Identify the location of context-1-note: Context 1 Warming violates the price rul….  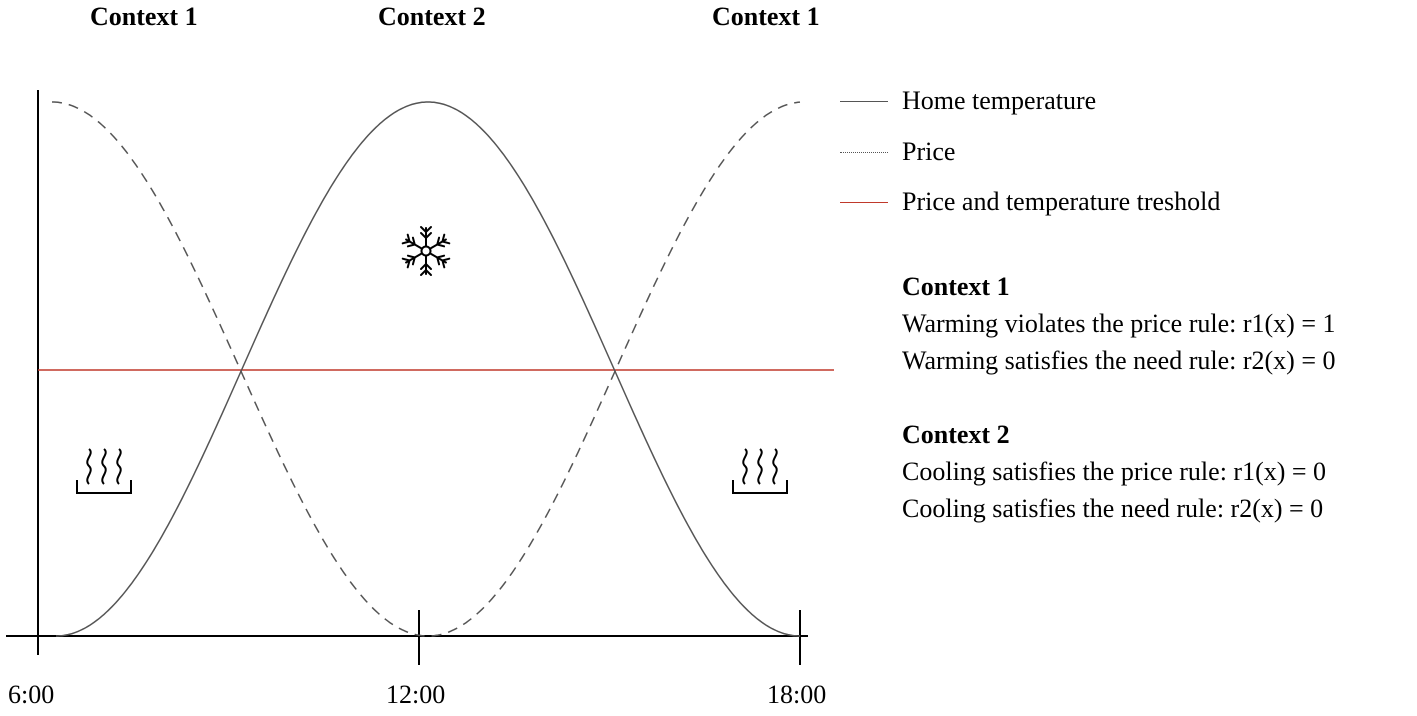
(1119, 323).